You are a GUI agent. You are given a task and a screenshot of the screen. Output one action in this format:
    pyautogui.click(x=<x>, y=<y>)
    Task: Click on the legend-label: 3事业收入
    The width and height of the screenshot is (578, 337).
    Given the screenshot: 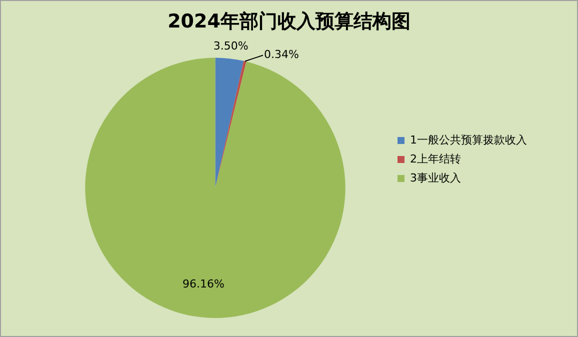 What is the action you would take?
    pyautogui.click(x=435, y=177)
    